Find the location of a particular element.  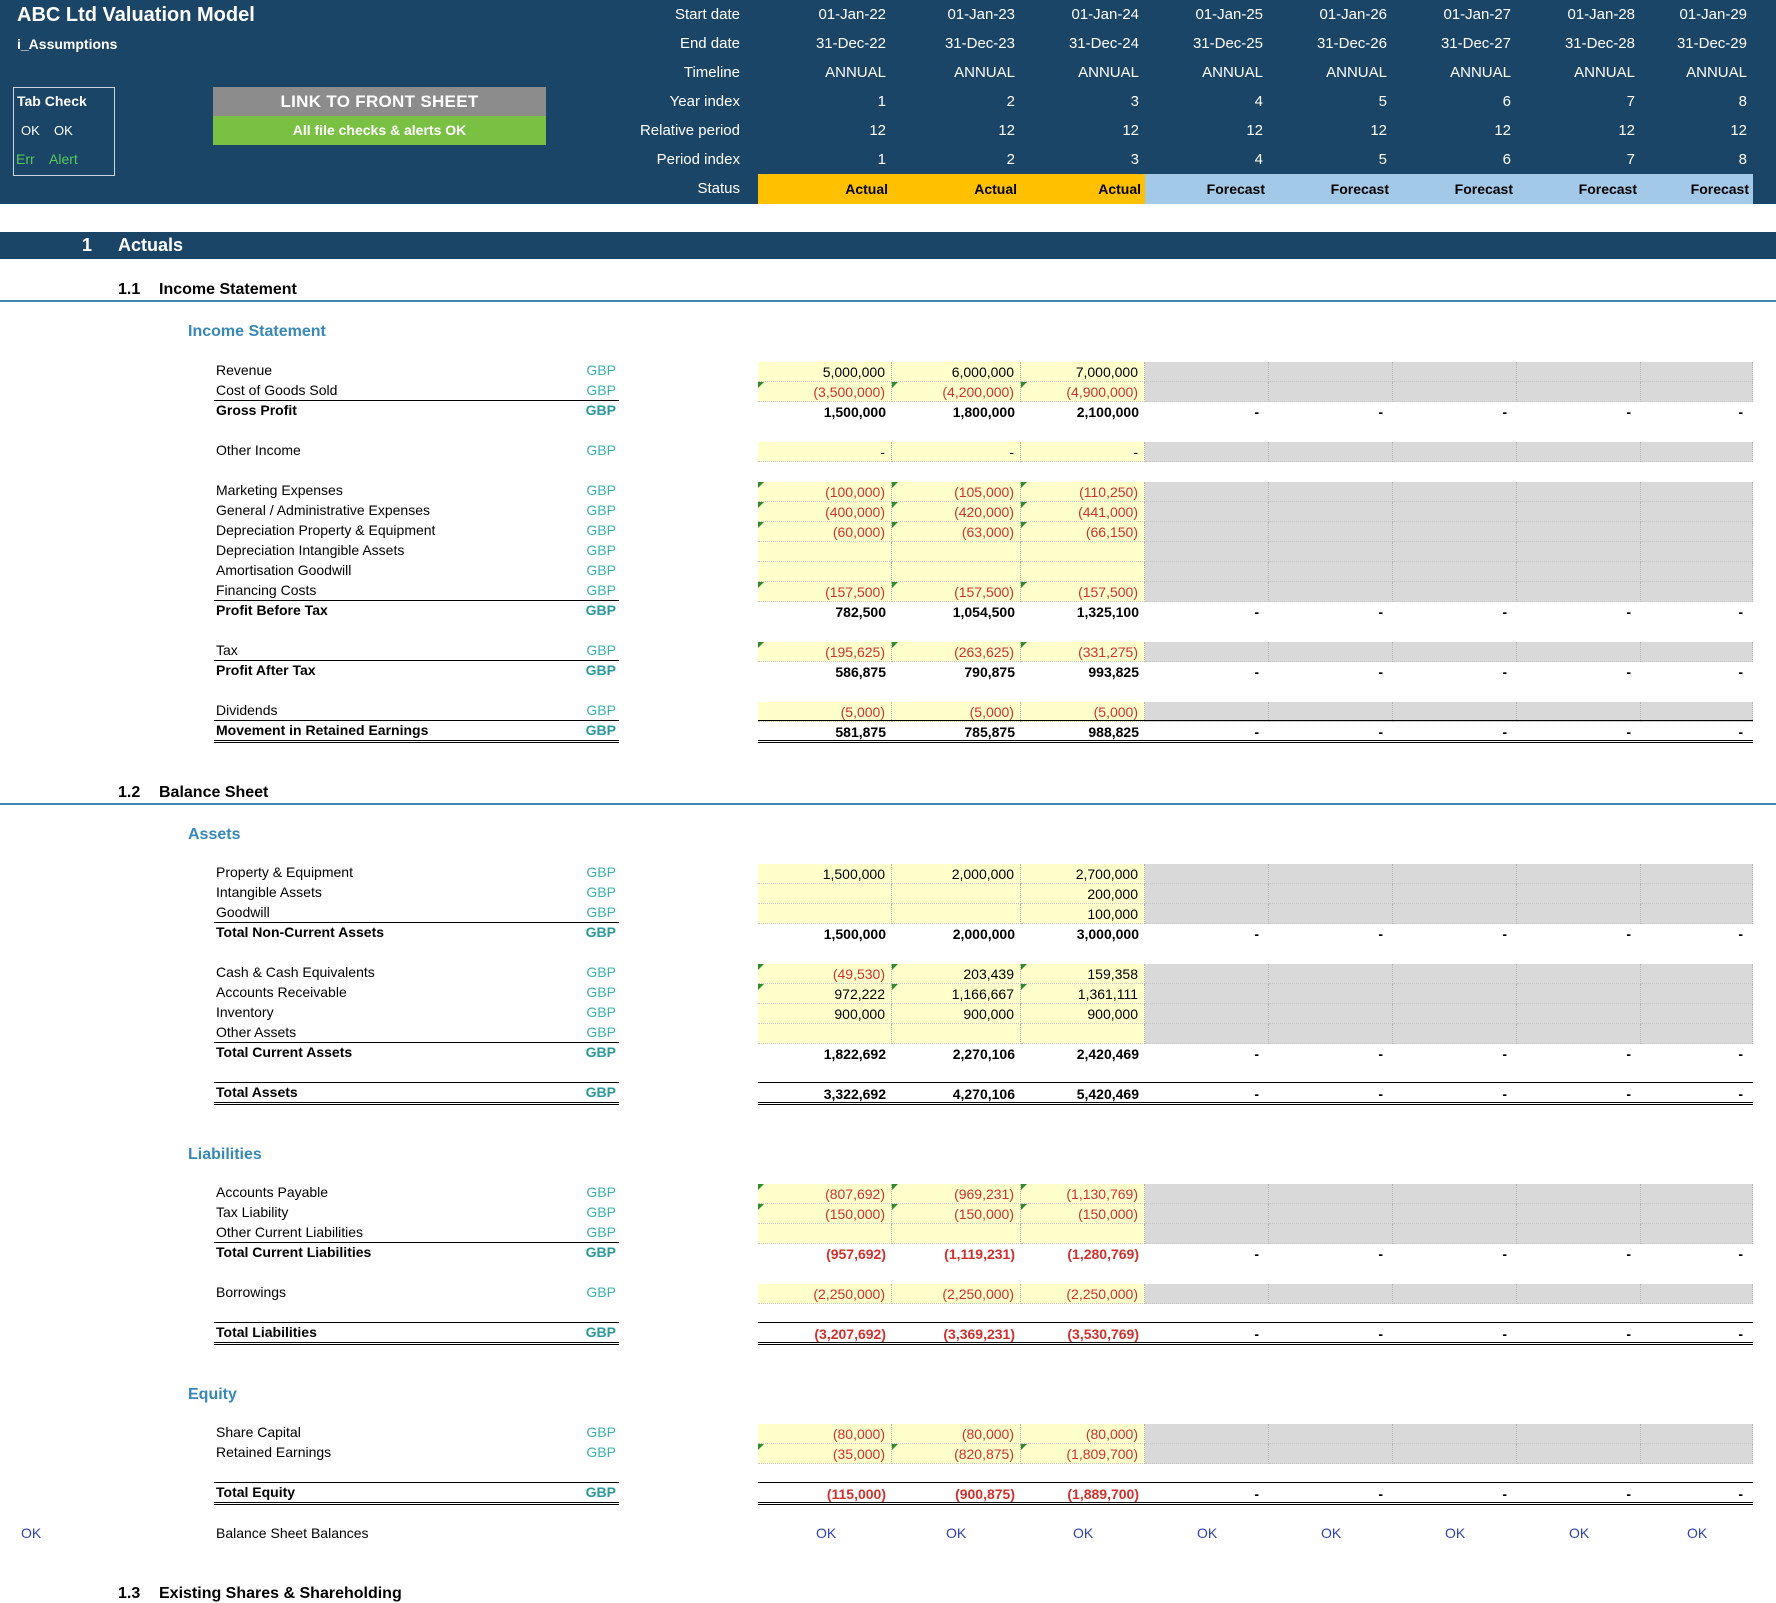

input-cell: (263,625) is located at coordinates (956, 652).